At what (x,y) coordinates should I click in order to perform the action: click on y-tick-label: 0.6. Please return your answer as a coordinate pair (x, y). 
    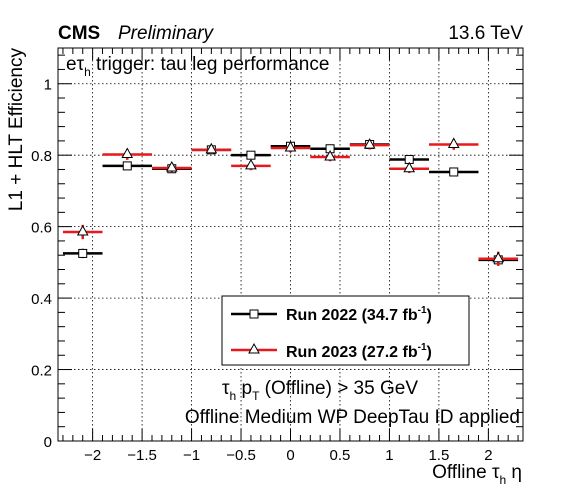
    Looking at the image, I should click on (41, 228).